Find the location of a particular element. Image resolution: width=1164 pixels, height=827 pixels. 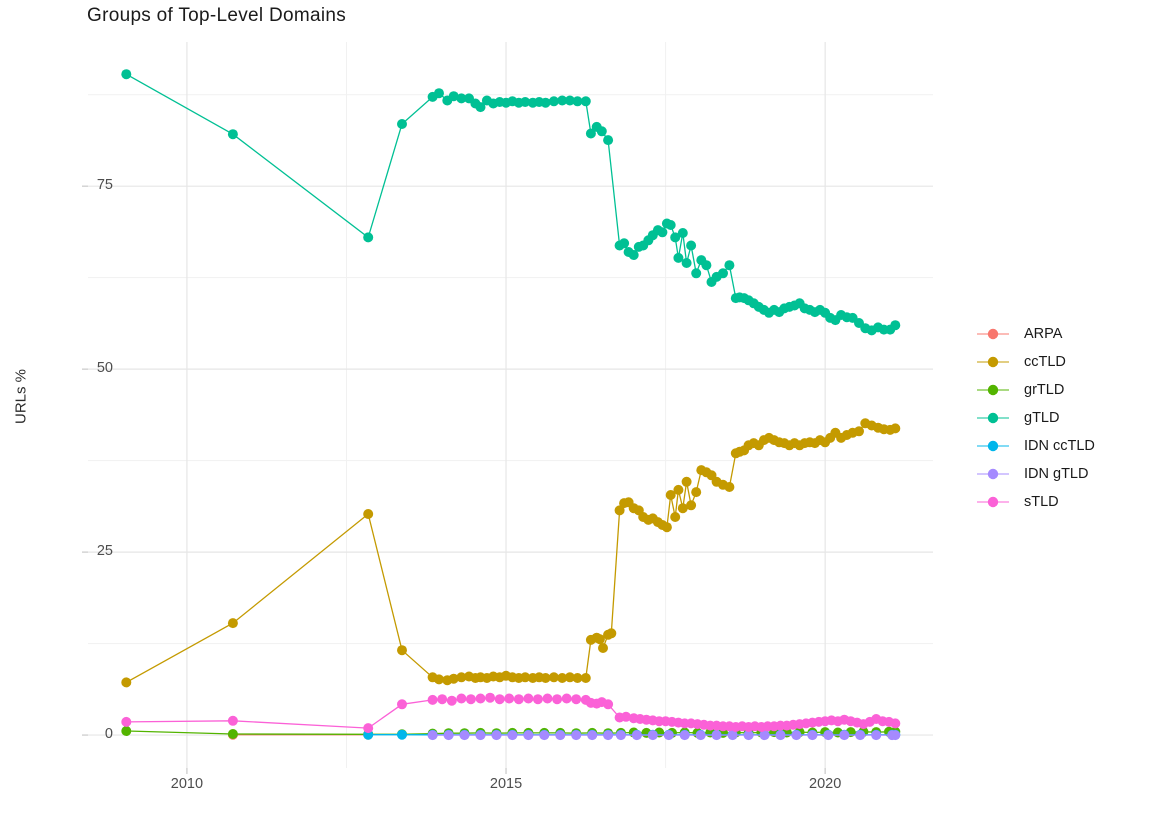

y-tick-label: 75 is located at coordinates (104, 185).